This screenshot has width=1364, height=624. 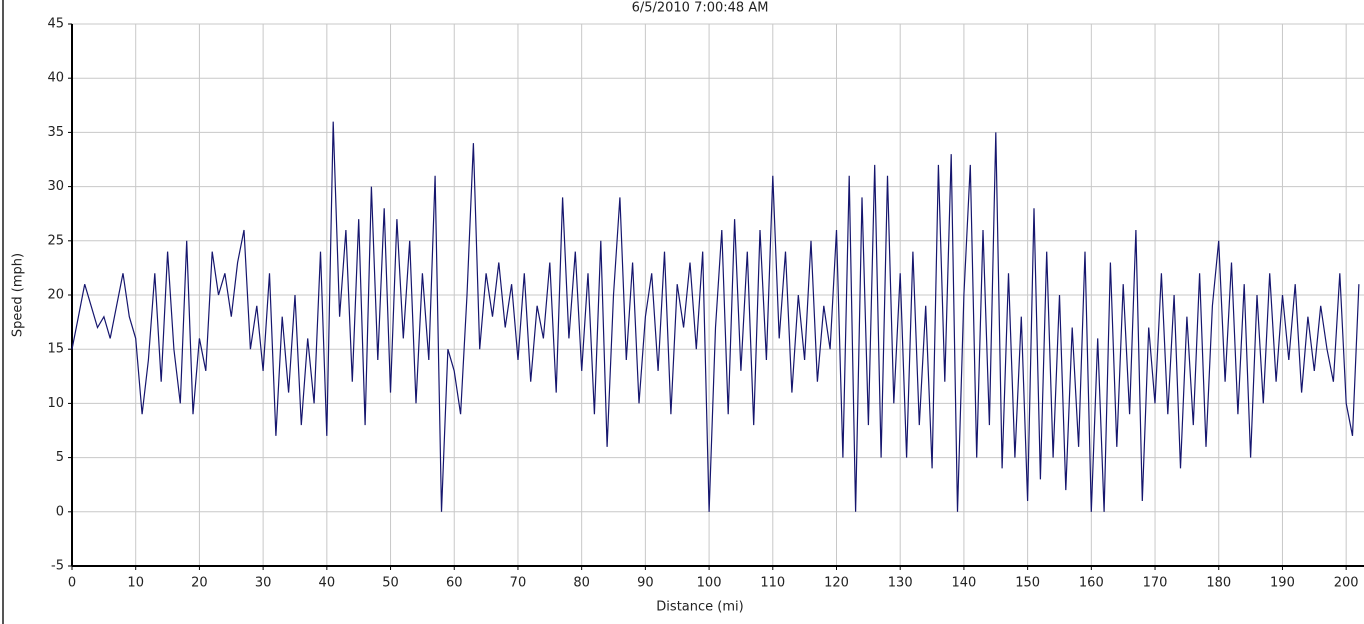 I want to click on x-tick-label: 140, so click(x=963, y=583).